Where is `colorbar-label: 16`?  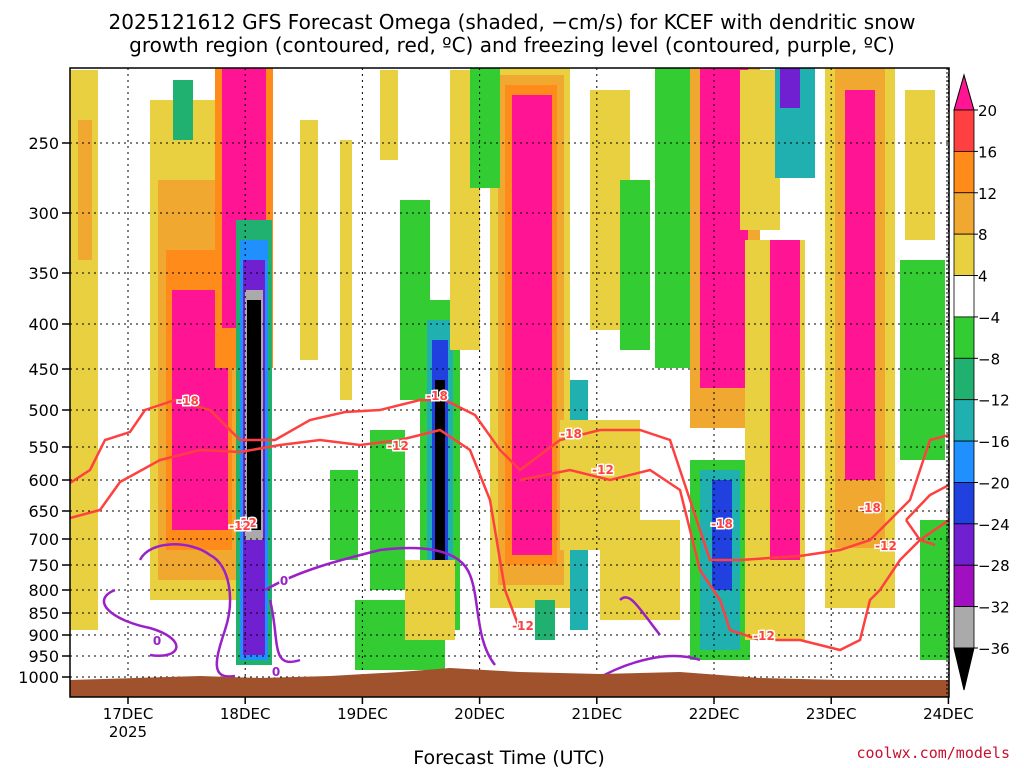
colorbar-label: 16 is located at coordinates (987, 152).